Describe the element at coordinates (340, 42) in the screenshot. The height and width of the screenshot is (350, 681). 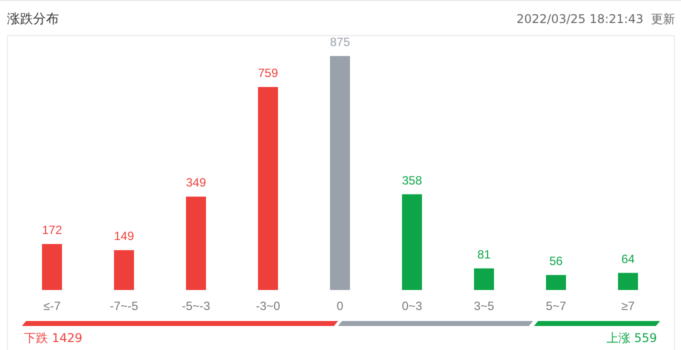
I see `data-label: 875` at that location.